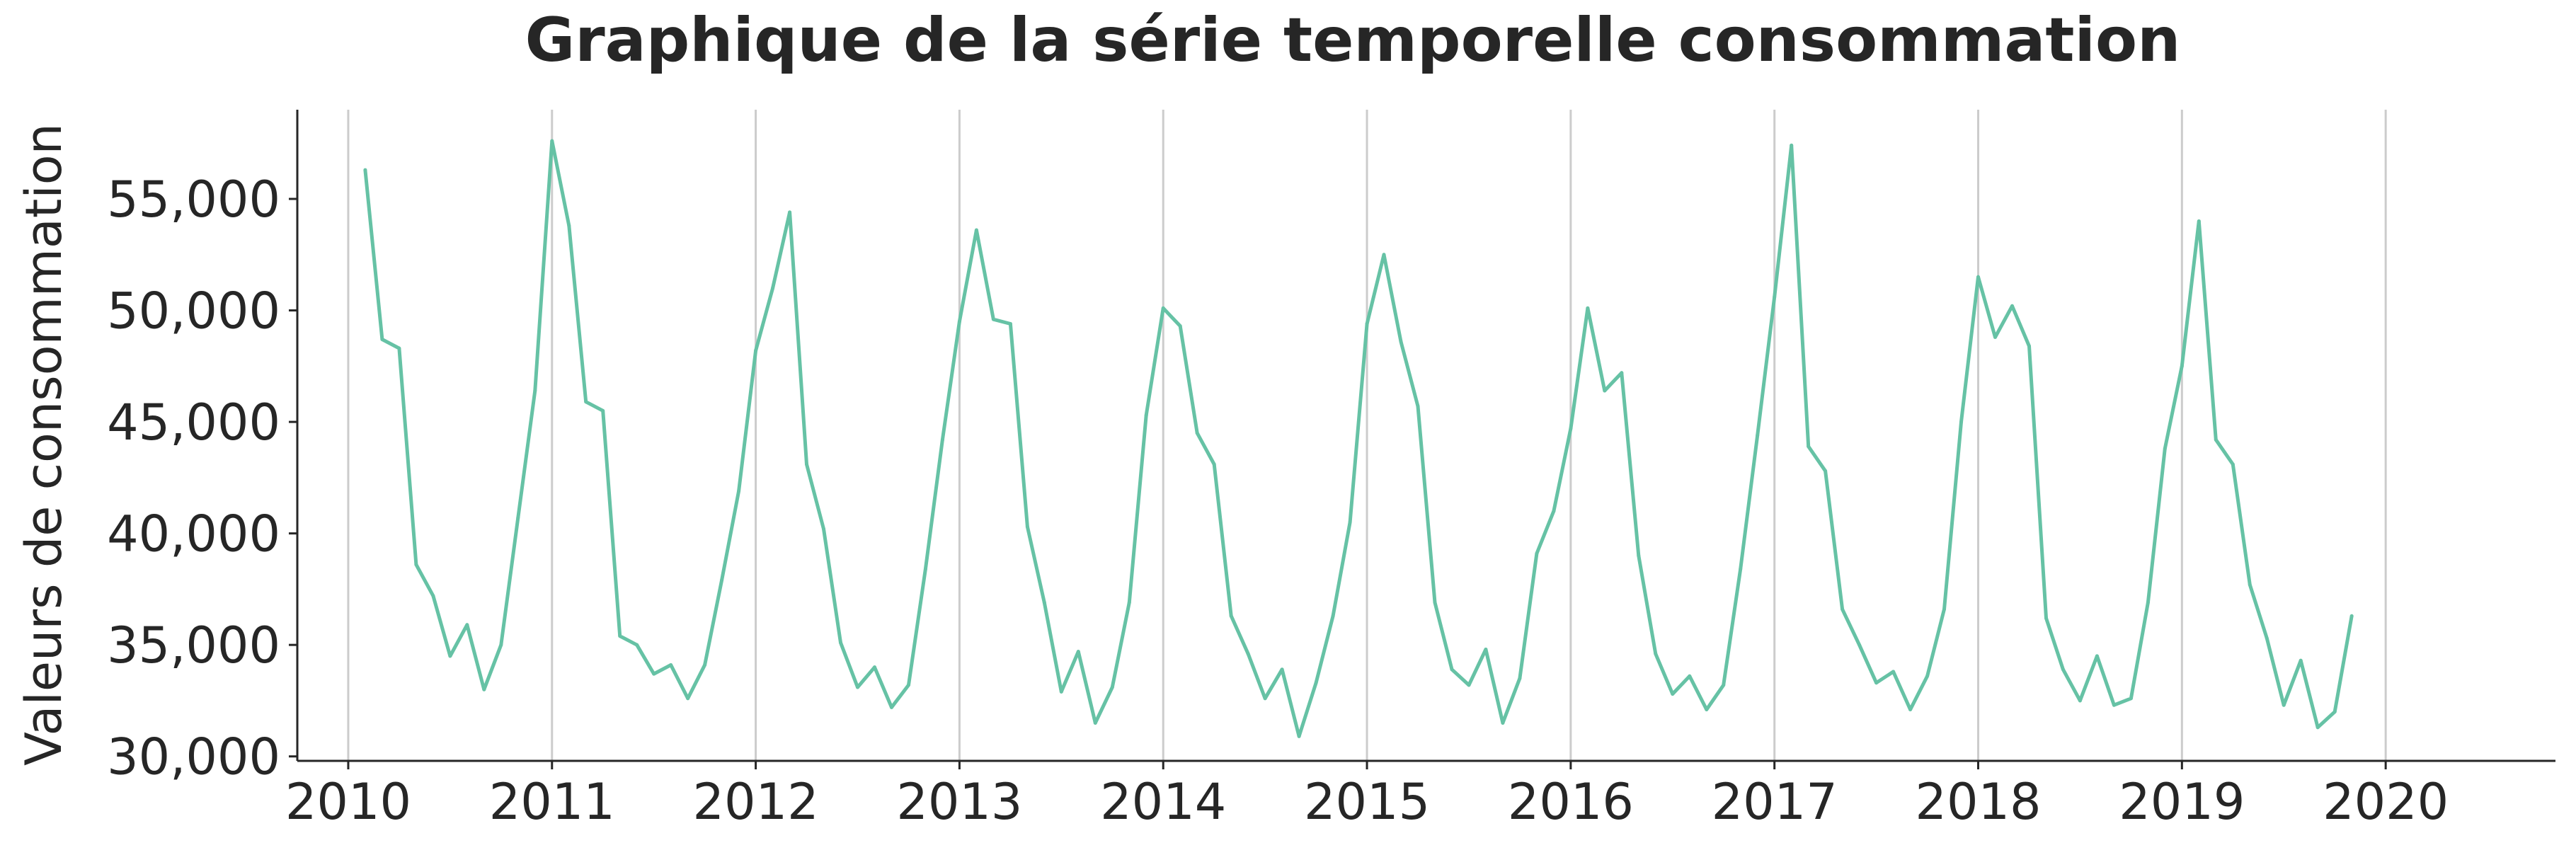 This screenshot has width=2576, height=855. Describe the element at coordinates (1978, 802) in the screenshot. I see `x-tick-label: 2018` at that location.